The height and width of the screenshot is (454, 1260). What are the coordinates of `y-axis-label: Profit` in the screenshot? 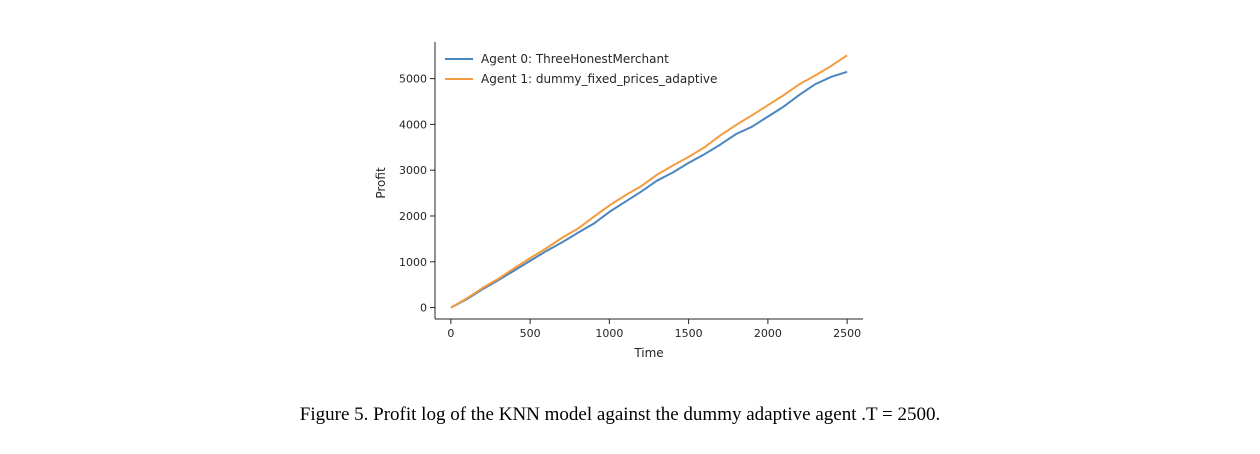 It's located at (381, 183).